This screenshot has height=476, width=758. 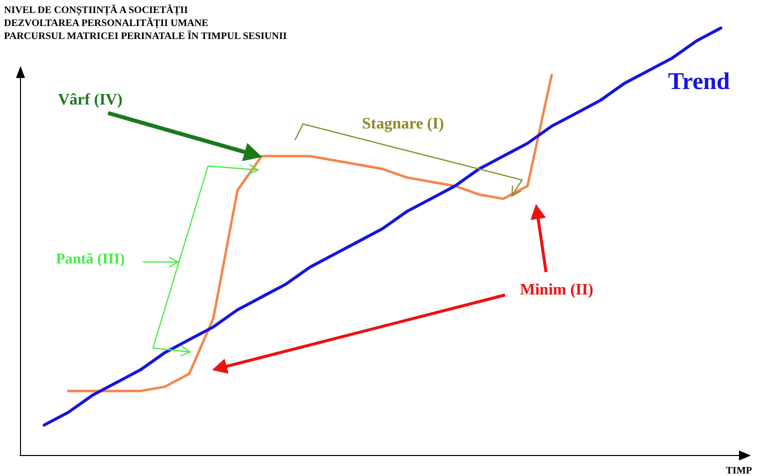 I want to click on x-axis-title: TIMP, so click(x=739, y=471).